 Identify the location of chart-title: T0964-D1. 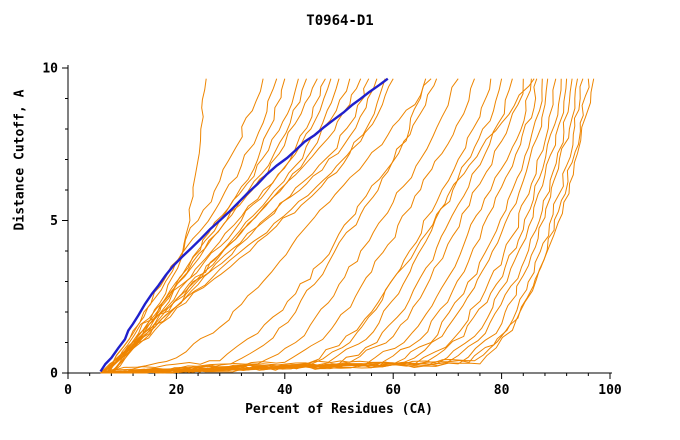
(340, 21).